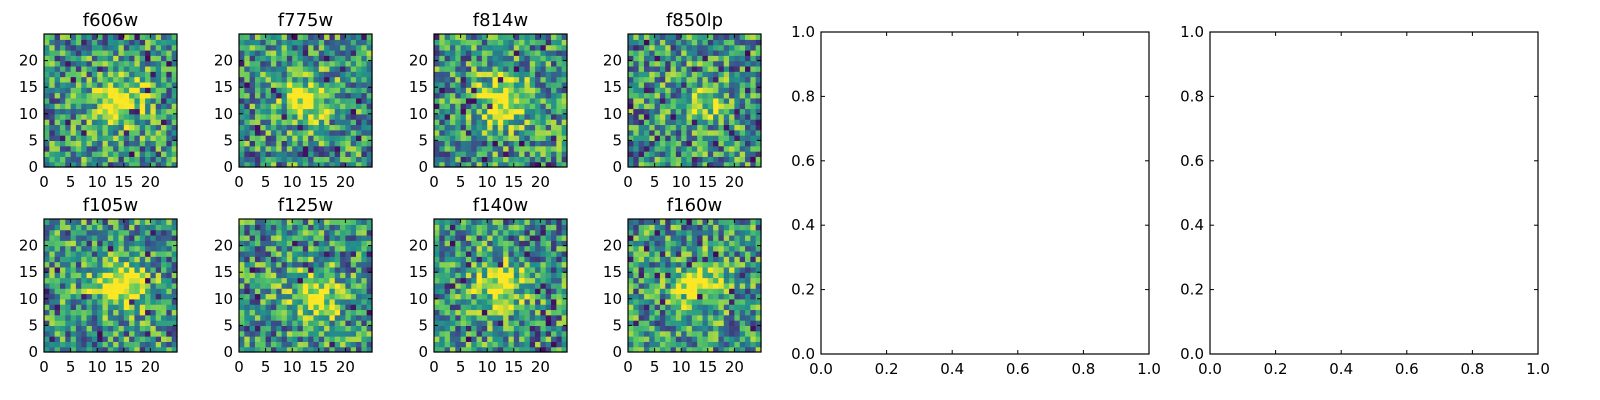 This screenshot has height=400, width=1600. Describe the element at coordinates (305, 285) in the screenshot. I see `axes-frame` at that location.